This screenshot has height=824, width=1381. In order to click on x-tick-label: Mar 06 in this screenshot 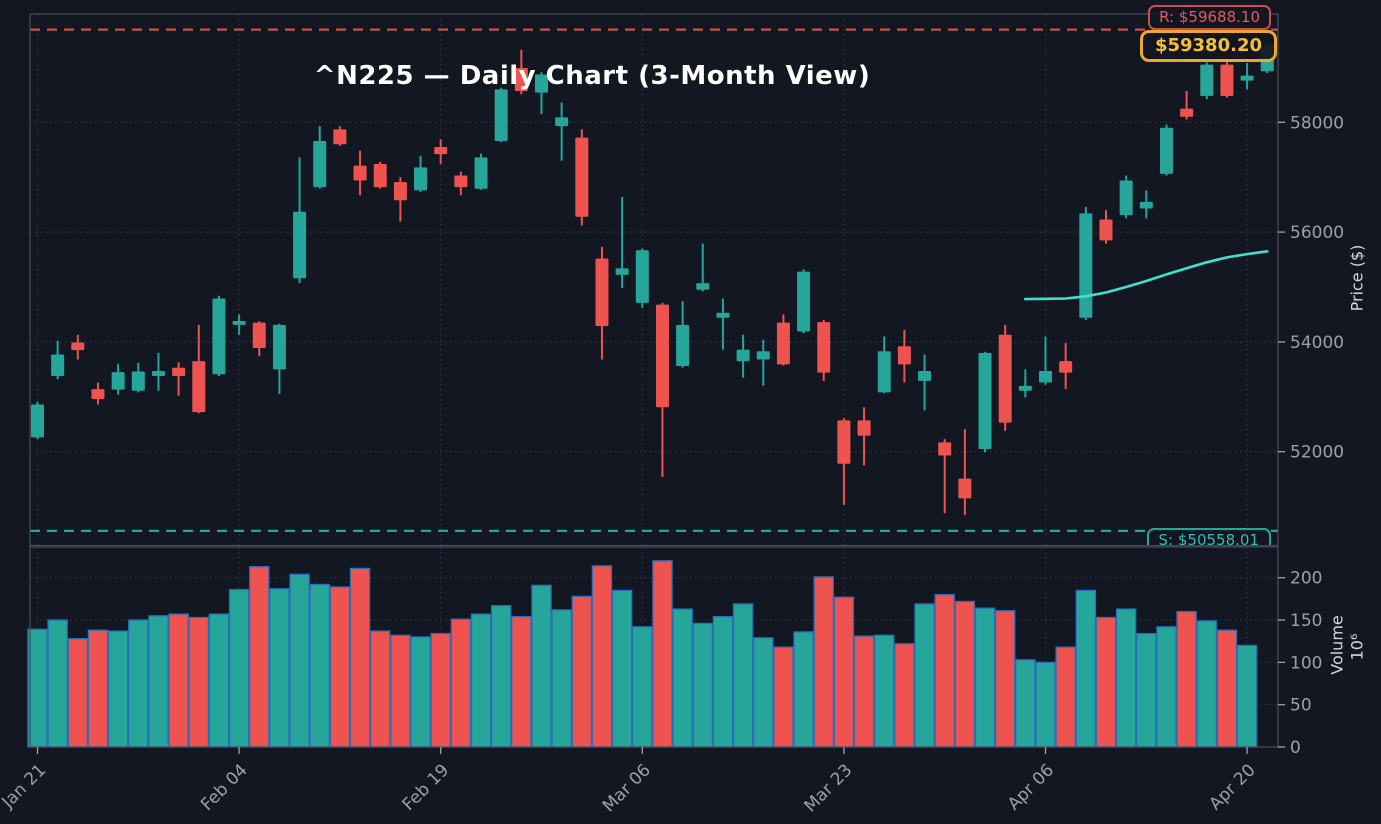, I will do `click(627, 788)`.